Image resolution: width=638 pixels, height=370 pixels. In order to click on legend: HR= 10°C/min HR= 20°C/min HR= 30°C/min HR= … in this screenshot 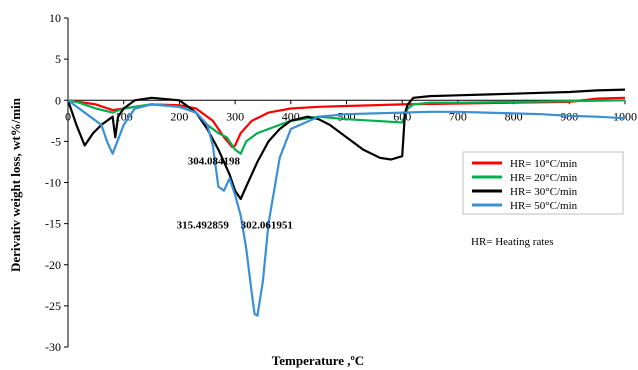, I will do `click(543, 183)`.